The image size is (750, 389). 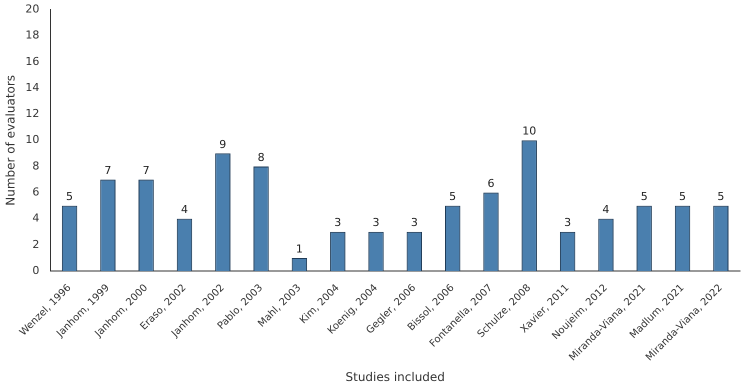 I want to click on y-axis-title: Number of evaluators, so click(x=10, y=140).